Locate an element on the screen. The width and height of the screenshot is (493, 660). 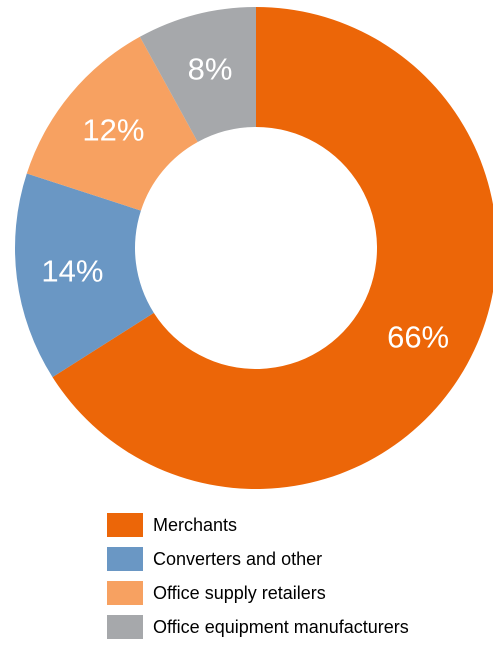
slice-label-converters-and-other: 14% is located at coordinates (72, 271).